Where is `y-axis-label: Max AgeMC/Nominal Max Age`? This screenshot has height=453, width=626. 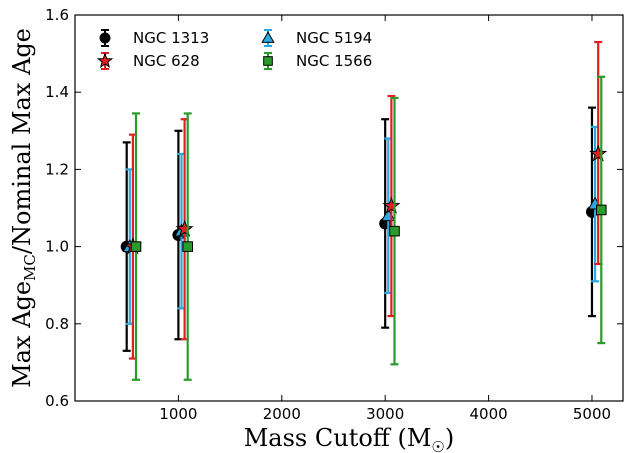
y-axis-label: Max AgeMC/Nominal Max Age is located at coordinates (23, 208).